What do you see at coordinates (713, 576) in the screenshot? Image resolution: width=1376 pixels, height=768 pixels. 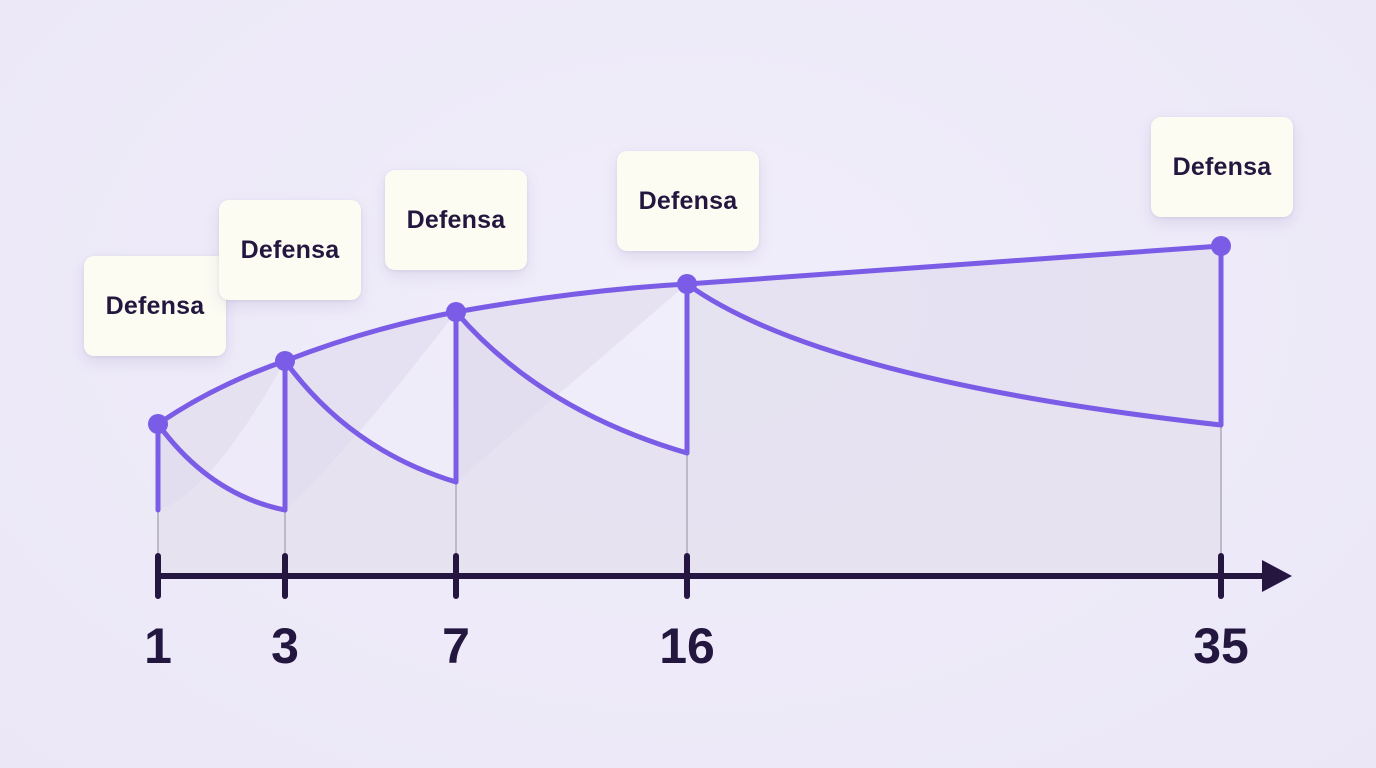 I see `time-axis` at bounding box center [713, 576].